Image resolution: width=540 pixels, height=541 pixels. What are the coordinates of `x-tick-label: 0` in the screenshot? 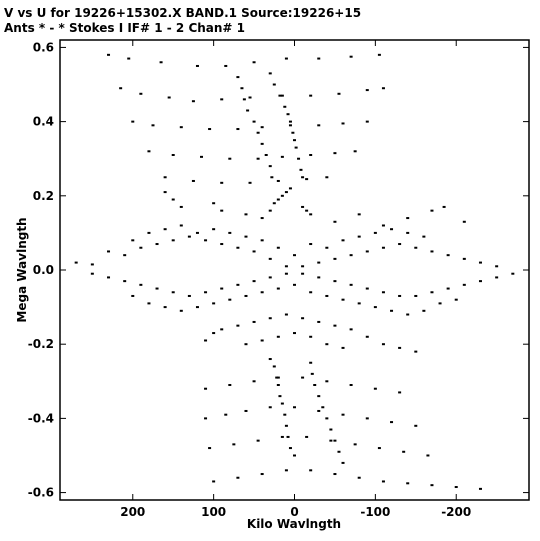 It's located at (294, 512).